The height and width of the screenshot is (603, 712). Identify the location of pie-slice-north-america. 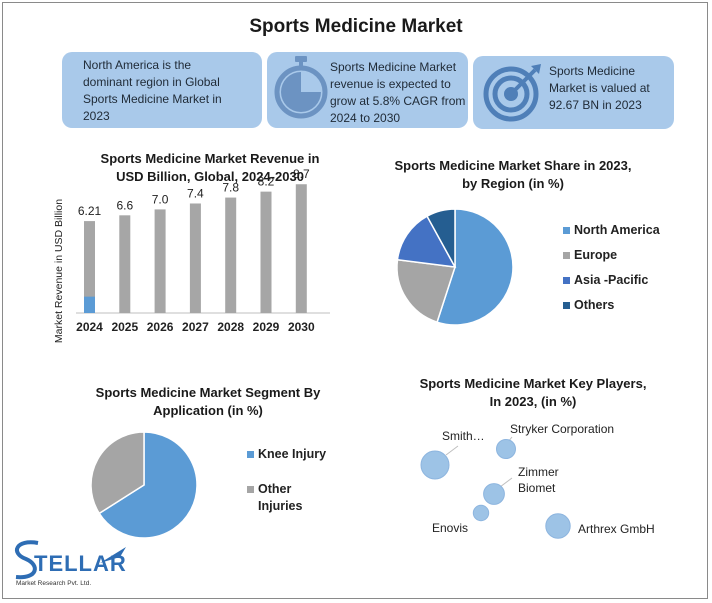
(475, 267).